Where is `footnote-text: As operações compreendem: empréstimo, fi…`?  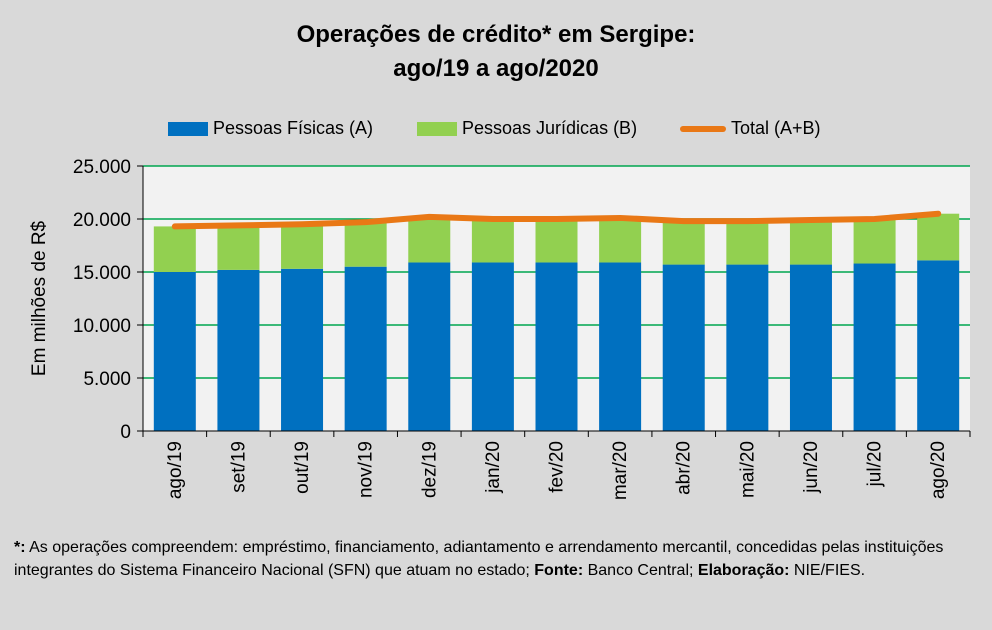 footnote-text: As operações compreendem: empréstimo, fi… is located at coordinates (479, 559).